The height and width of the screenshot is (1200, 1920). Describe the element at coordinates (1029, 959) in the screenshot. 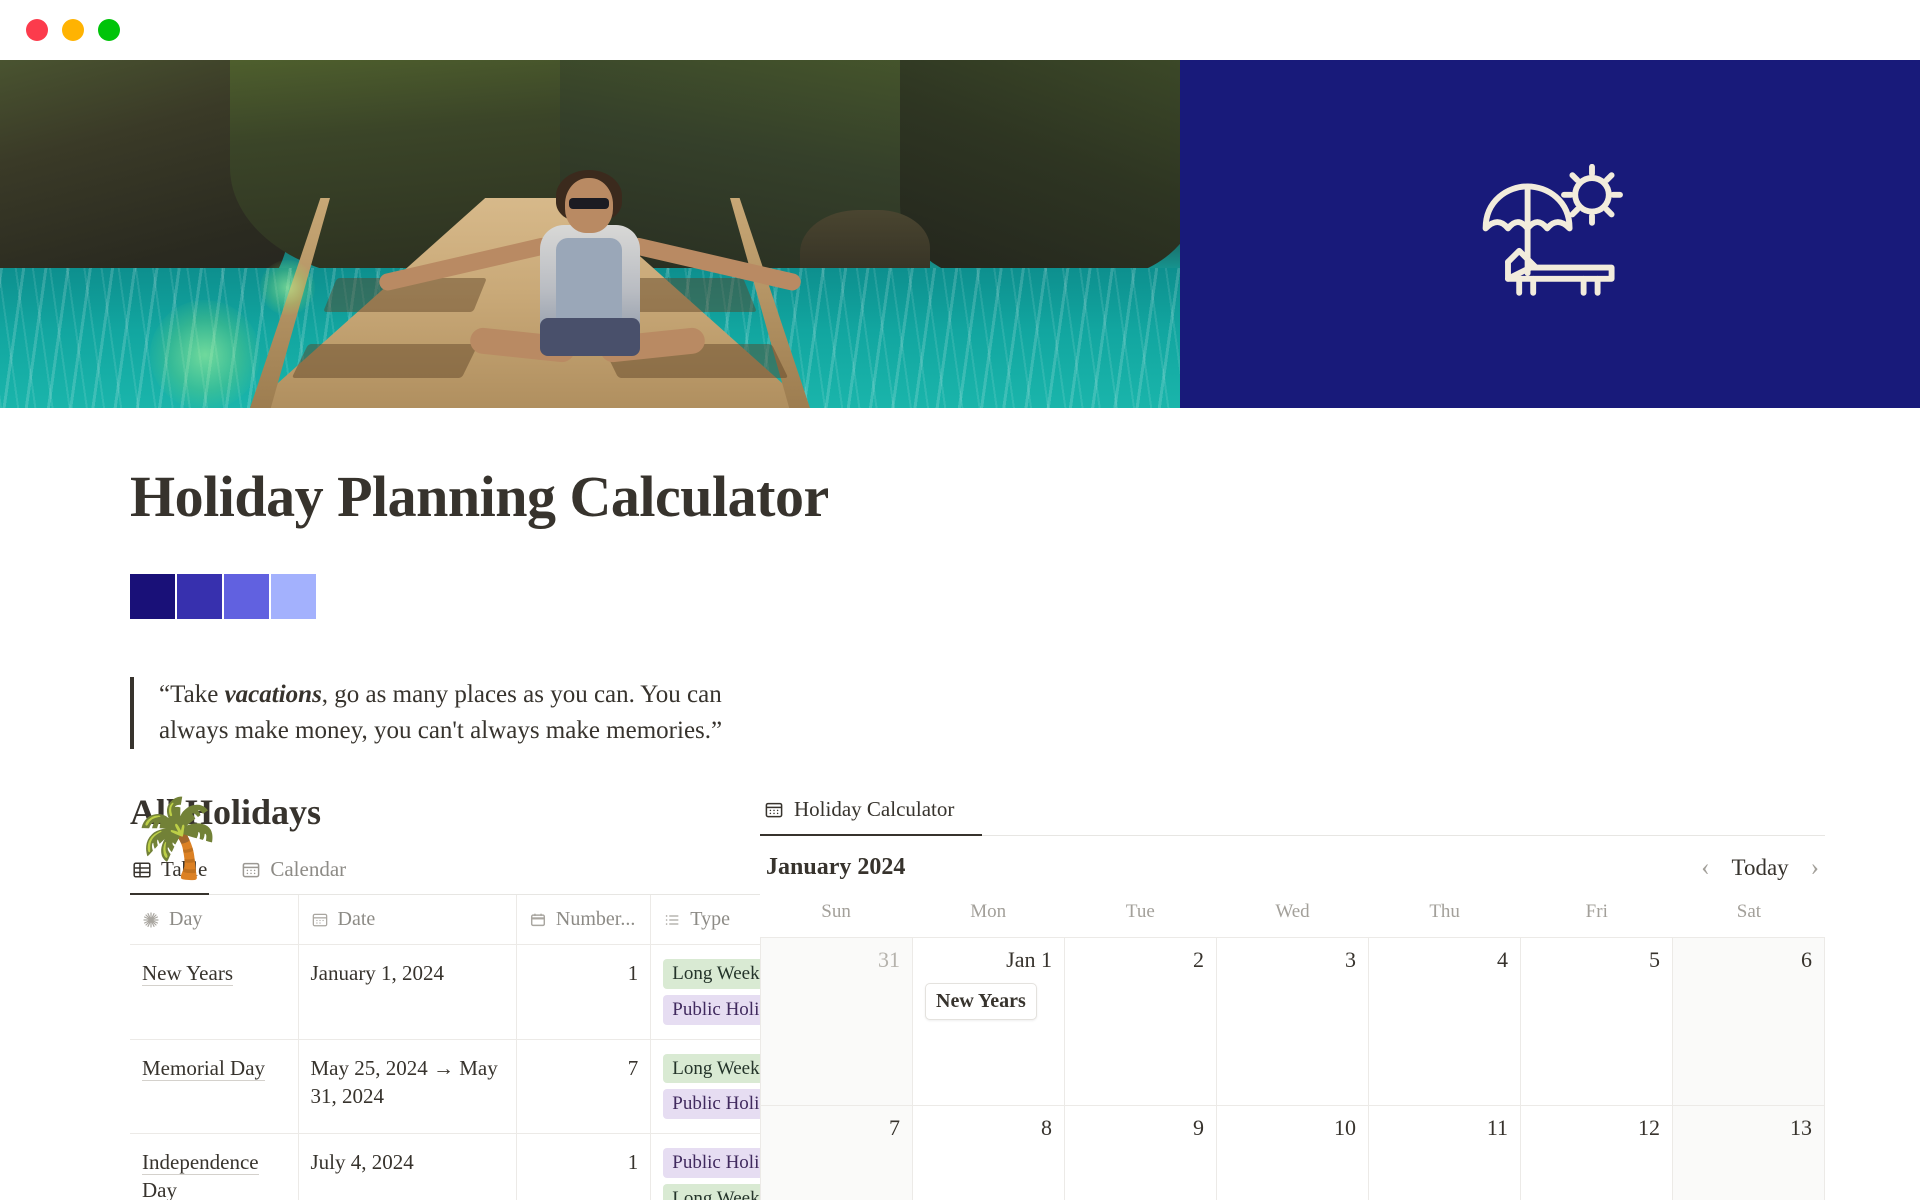

I see `calendar-day-number: Jan 1` at that location.